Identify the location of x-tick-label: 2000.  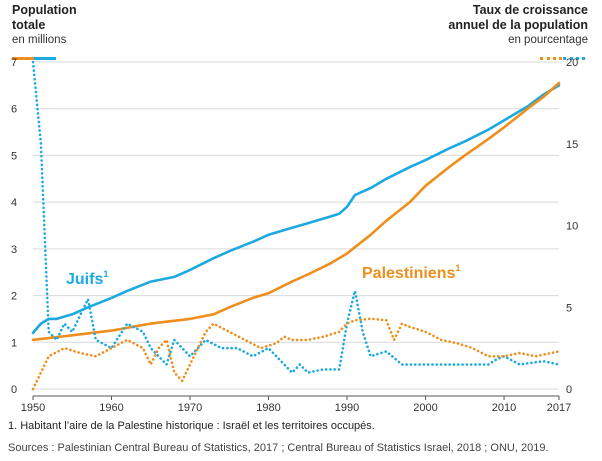
(425, 408).